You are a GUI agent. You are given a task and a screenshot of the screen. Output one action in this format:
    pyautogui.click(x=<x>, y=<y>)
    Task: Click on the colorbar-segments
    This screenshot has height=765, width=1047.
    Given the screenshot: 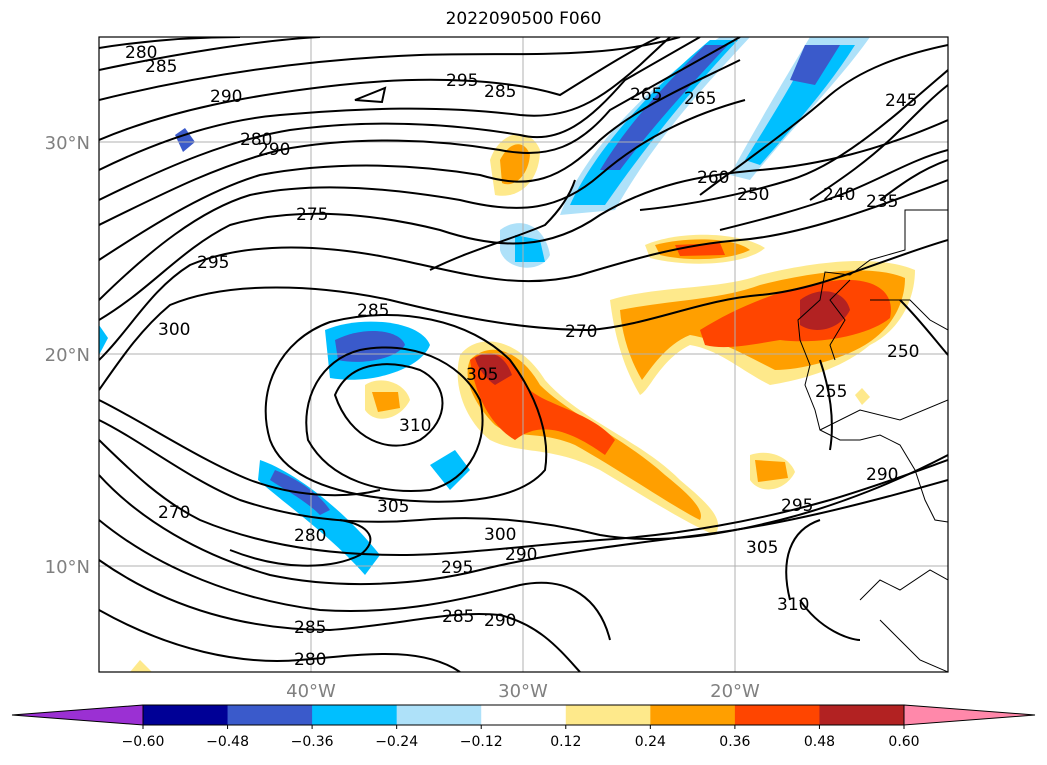 What is the action you would take?
    pyautogui.click(x=523, y=715)
    